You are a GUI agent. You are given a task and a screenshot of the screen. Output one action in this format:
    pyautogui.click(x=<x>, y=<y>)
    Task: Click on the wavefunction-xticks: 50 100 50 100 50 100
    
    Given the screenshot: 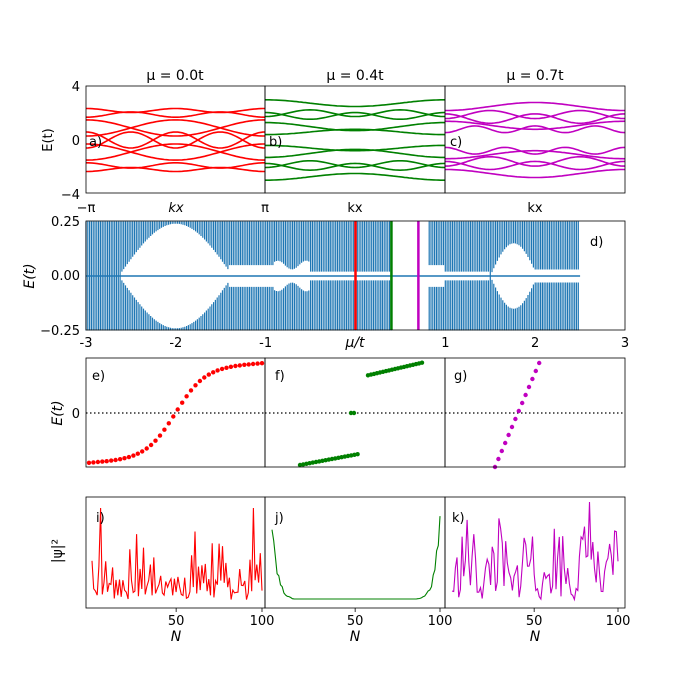 What is the action you would take?
    pyautogui.click(x=399, y=618)
    